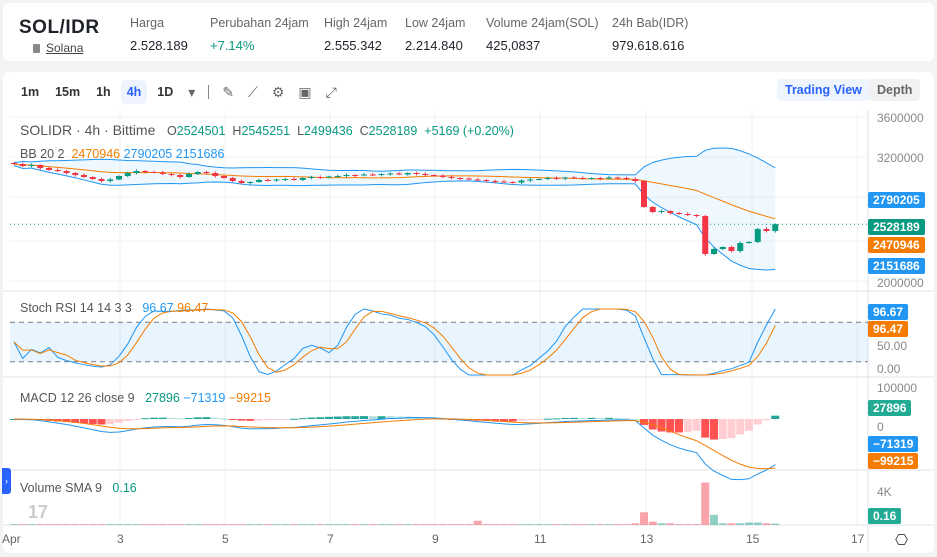 Image resolution: width=937 pixels, height=557 pixels. What do you see at coordinates (193, 308) in the screenshot?
I see `stoch-d: 96.47` at bounding box center [193, 308].